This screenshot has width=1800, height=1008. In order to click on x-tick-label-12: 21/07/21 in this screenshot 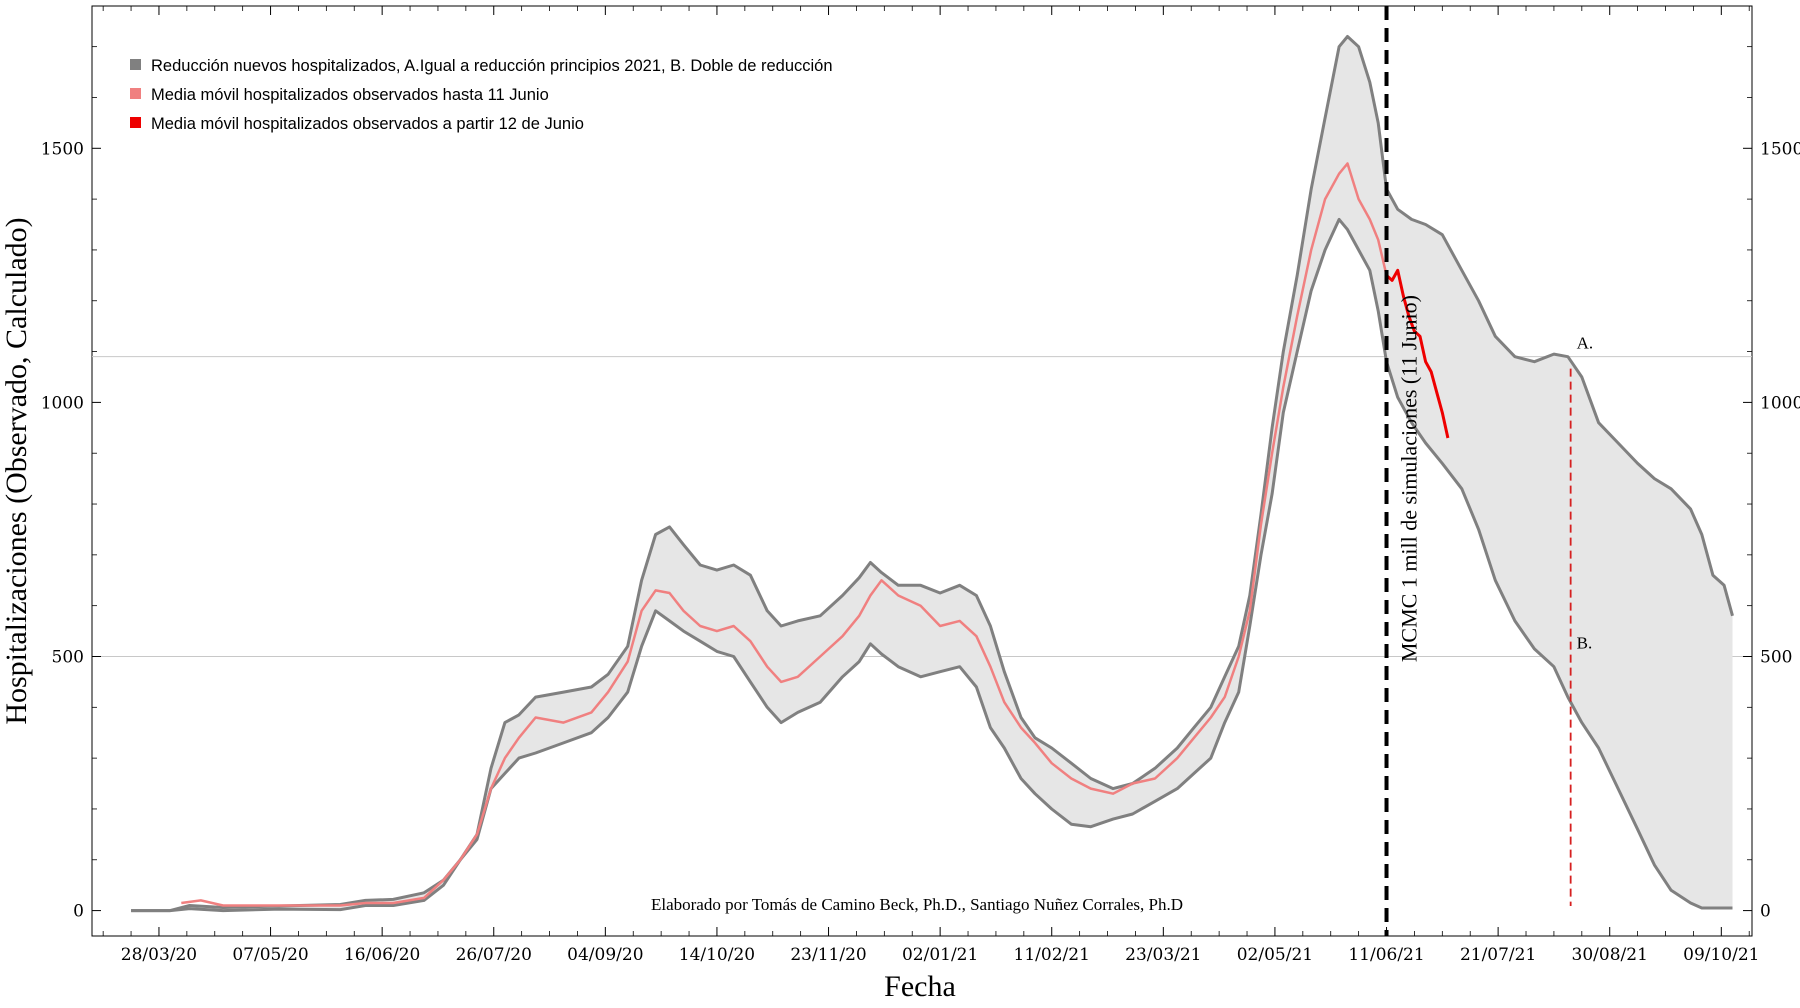, I will do `click(1498, 955)`.